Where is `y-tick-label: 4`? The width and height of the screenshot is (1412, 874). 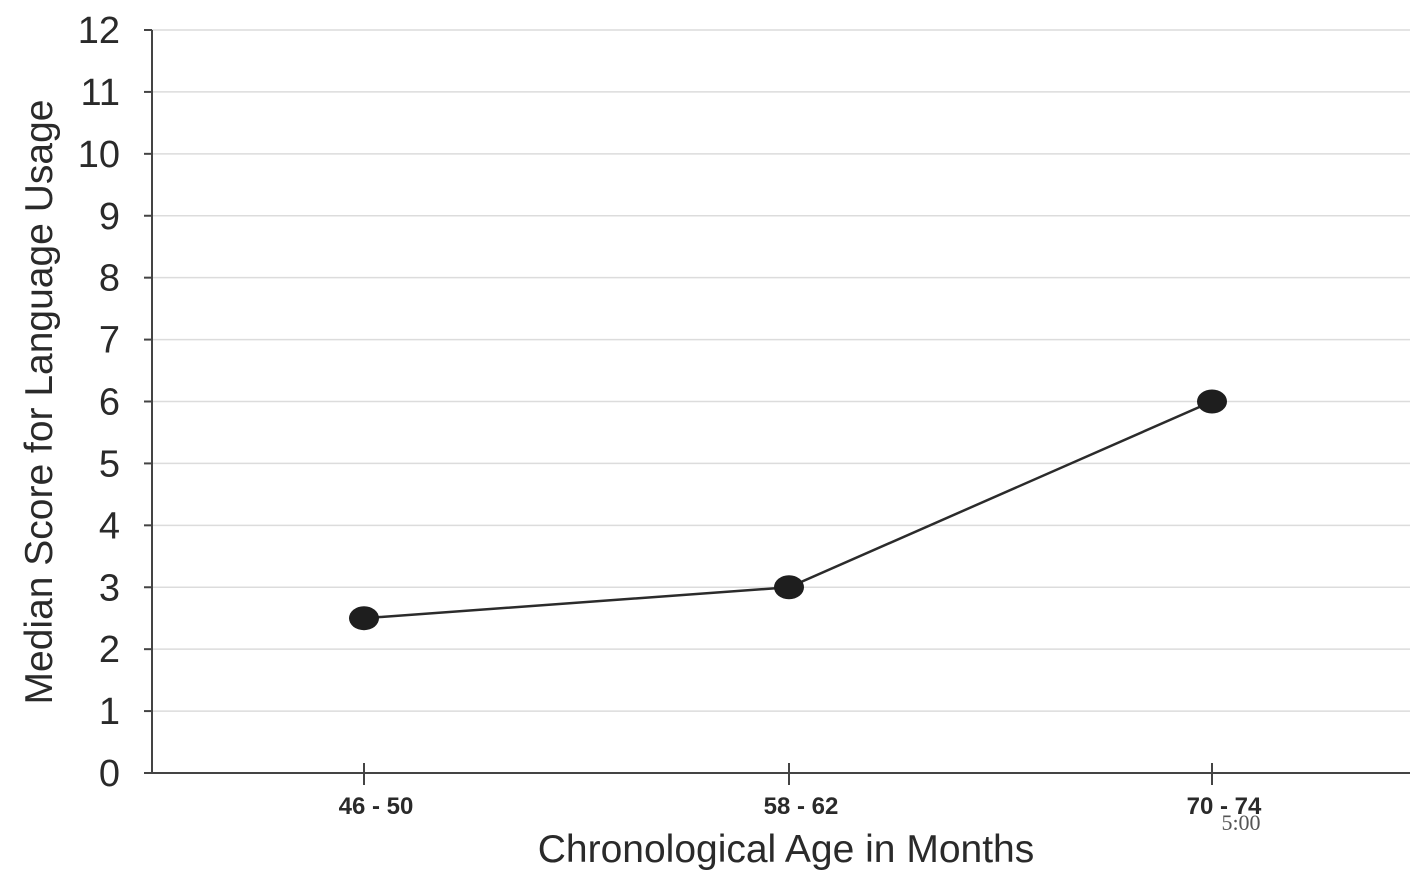 y-tick-label: 4 is located at coordinates (109, 526).